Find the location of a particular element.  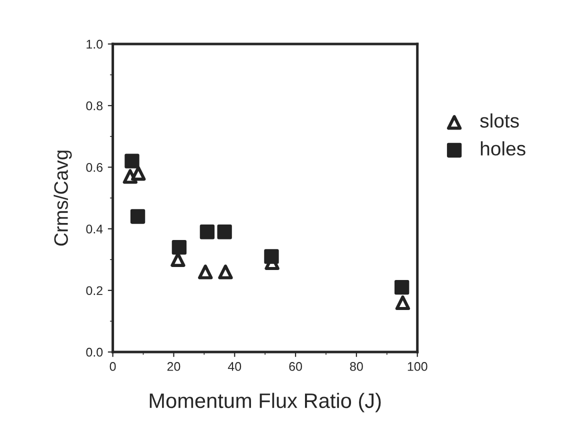

x-tick-label: 0 is located at coordinates (113, 366).